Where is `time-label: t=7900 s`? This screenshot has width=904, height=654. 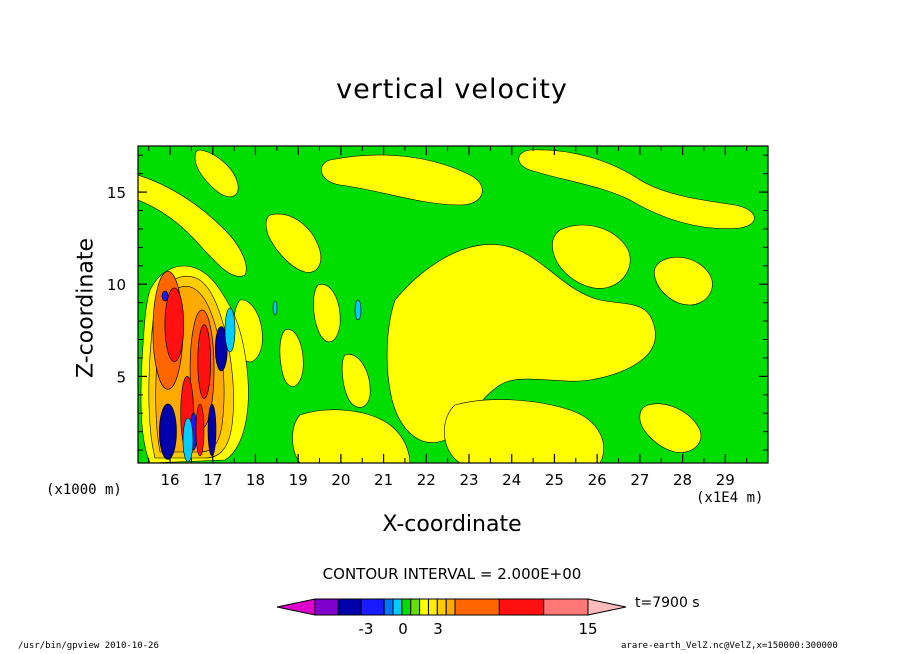
time-label: t=7900 s is located at coordinates (667, 603).